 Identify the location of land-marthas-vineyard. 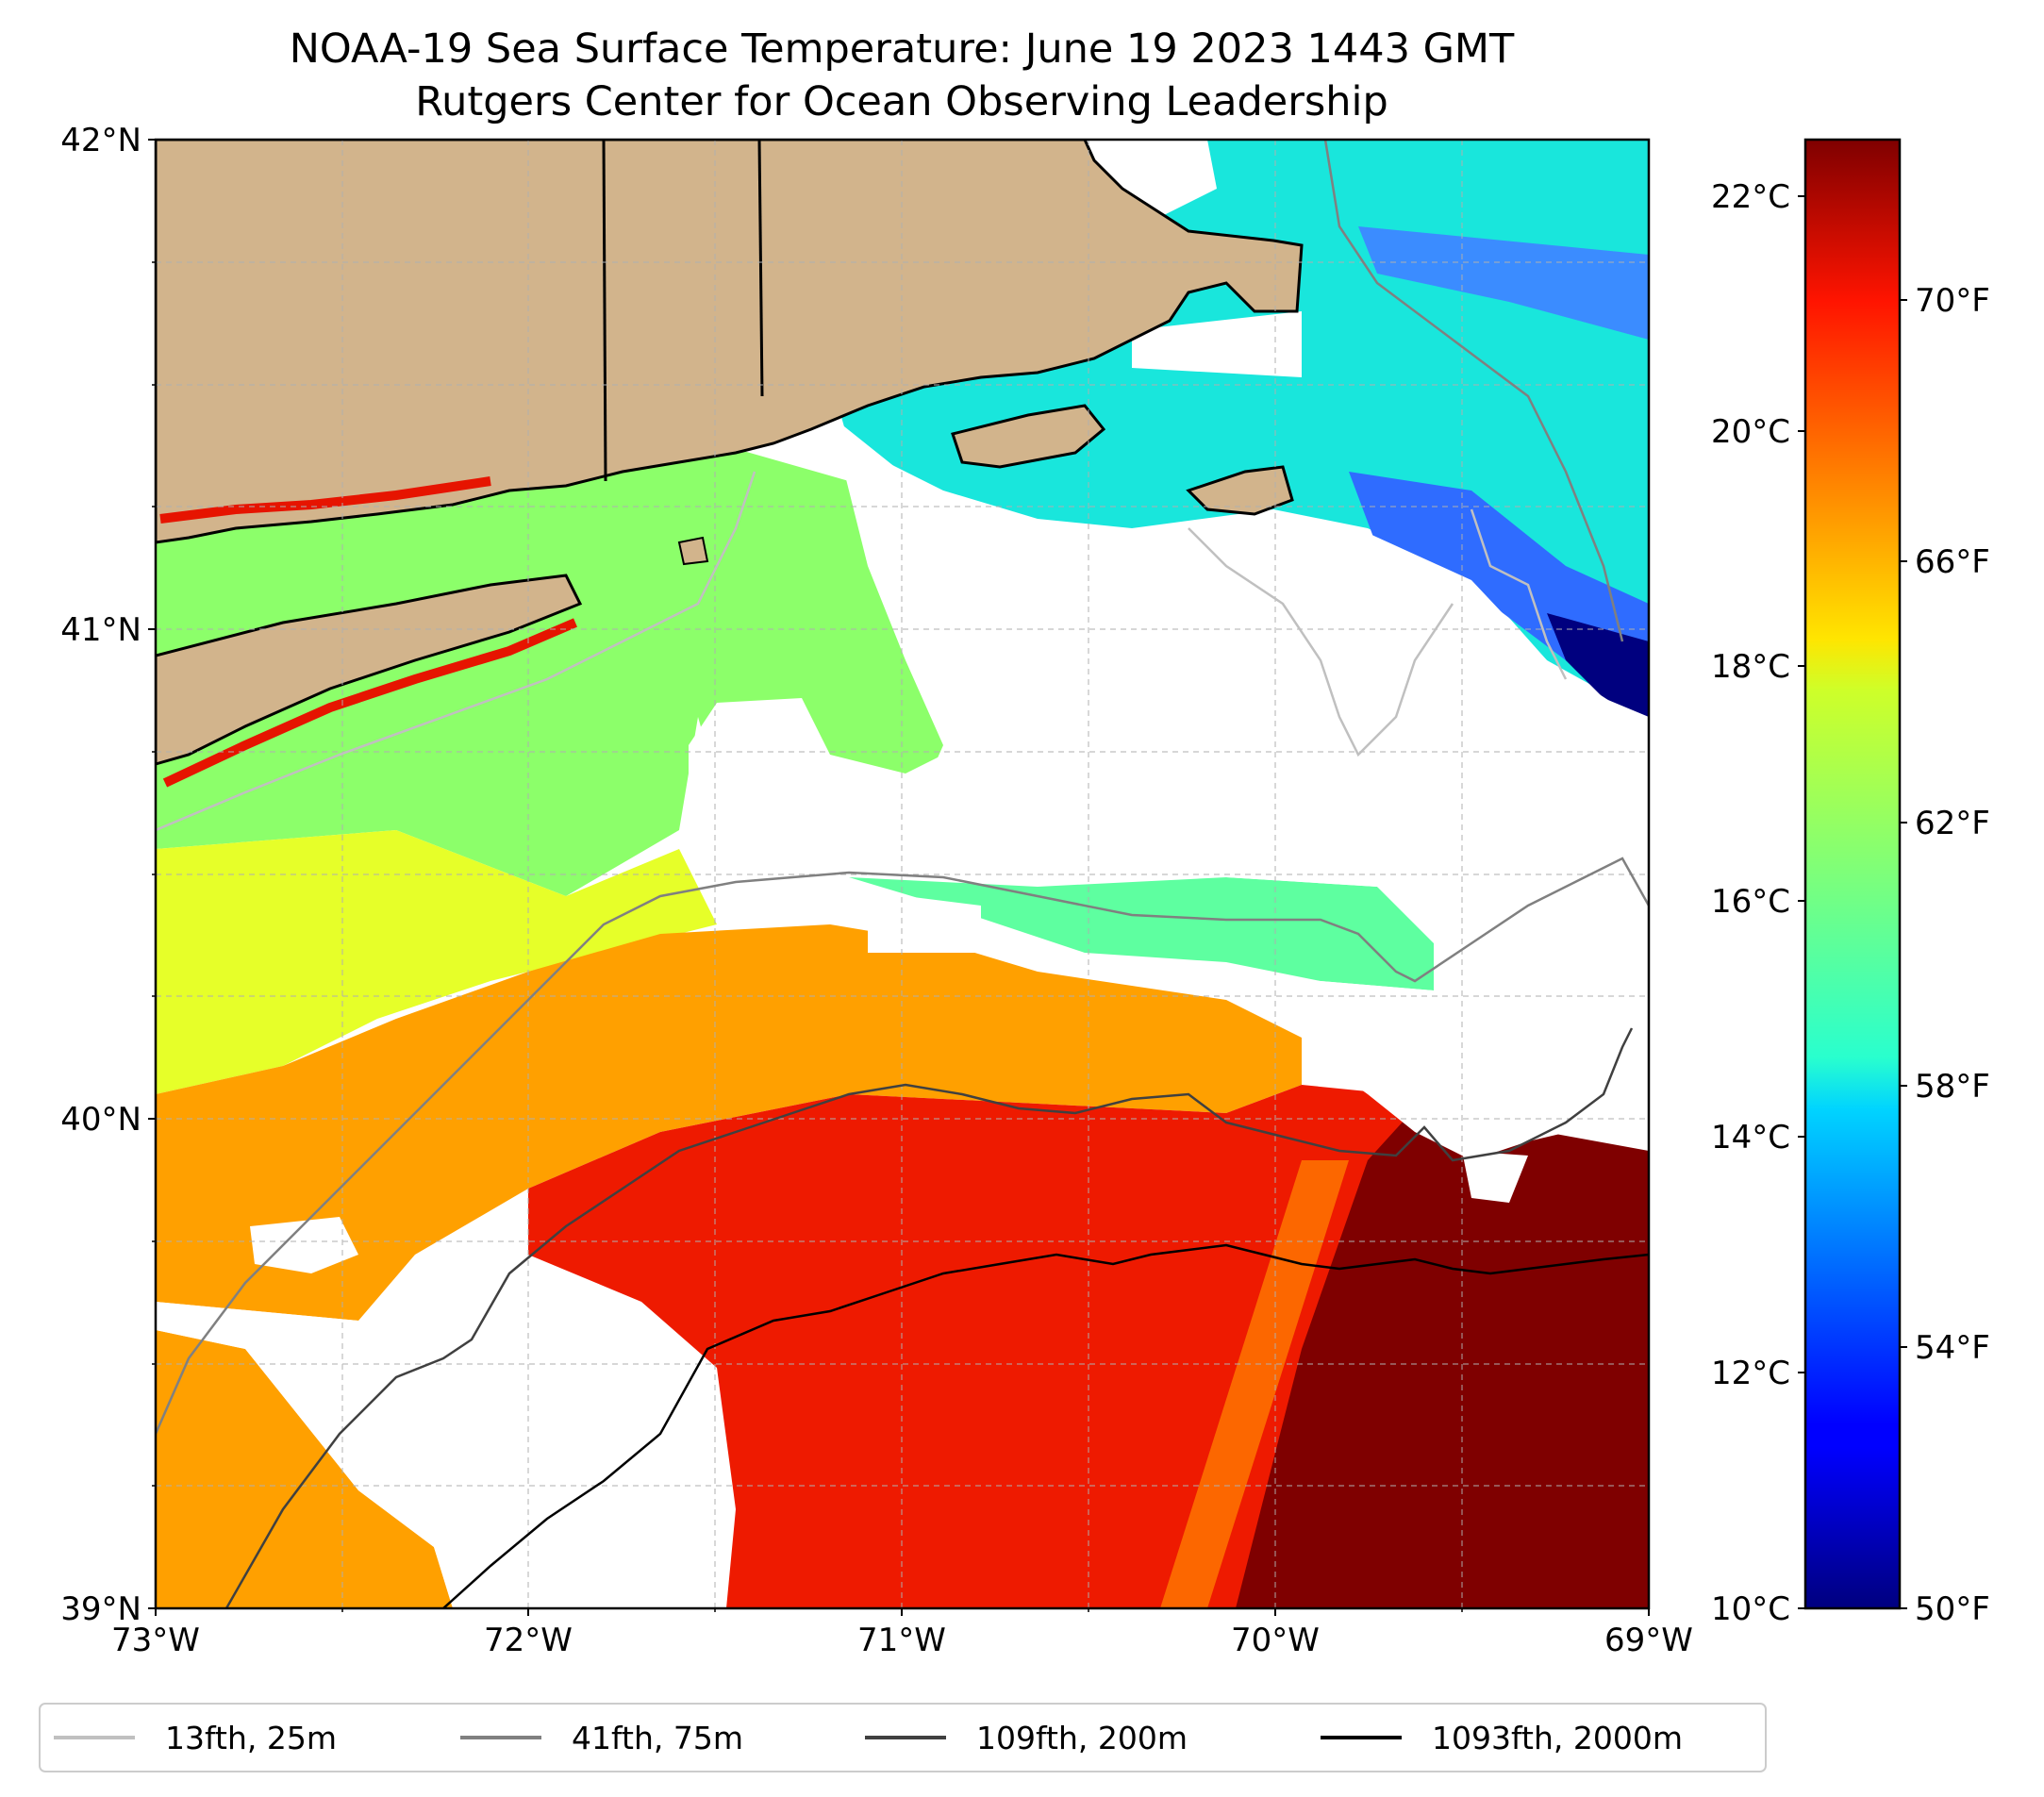
(1028, 436).